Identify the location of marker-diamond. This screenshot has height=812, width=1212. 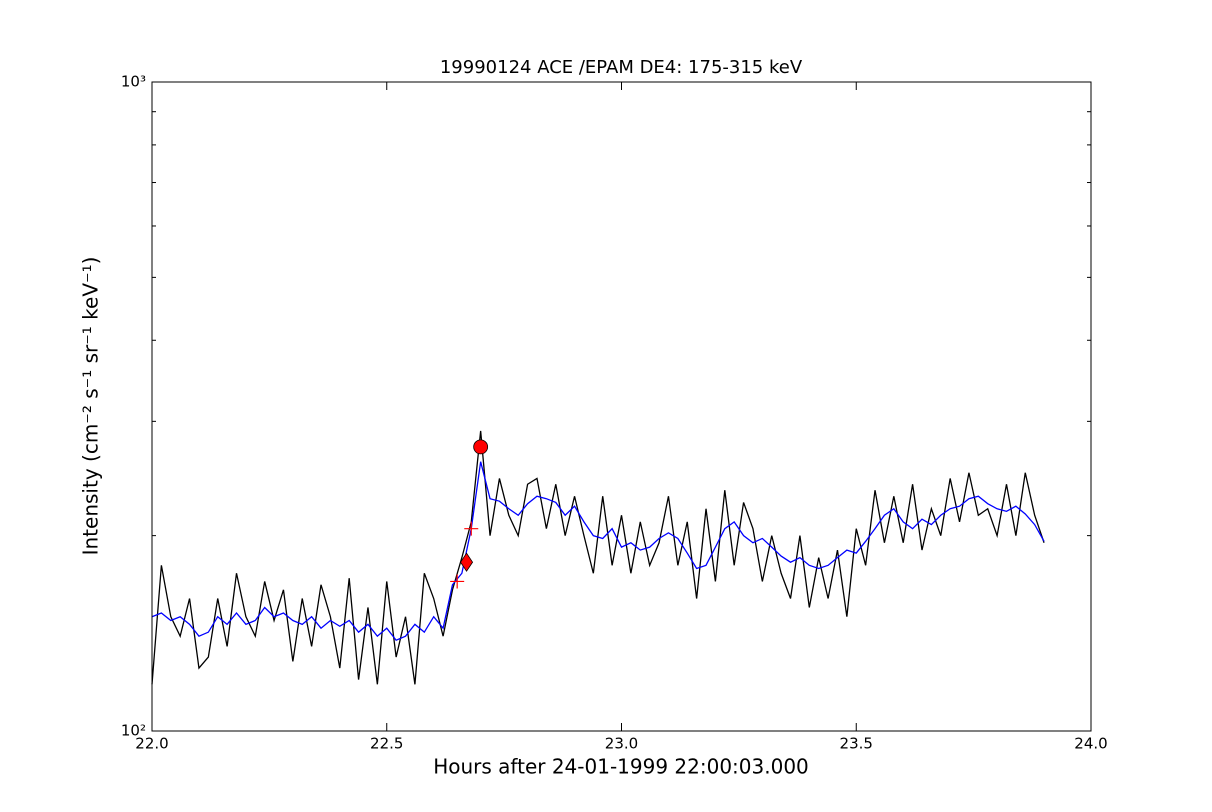
(467, 562).